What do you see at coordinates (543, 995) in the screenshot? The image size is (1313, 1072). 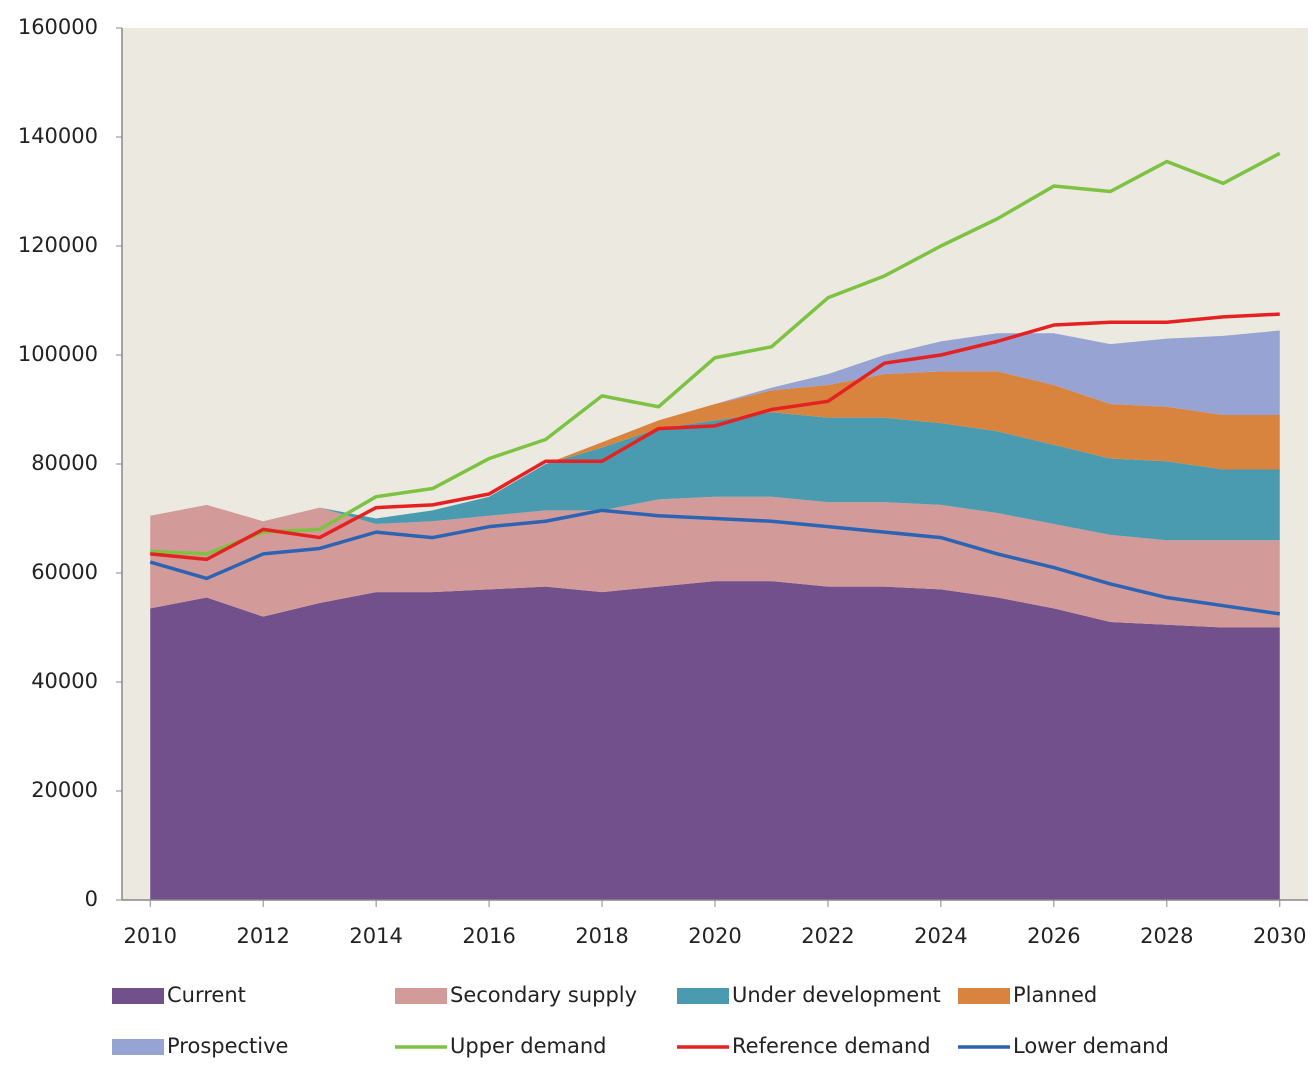 I see `legend-label: Secondary supply` at bounding box center [543, 995].